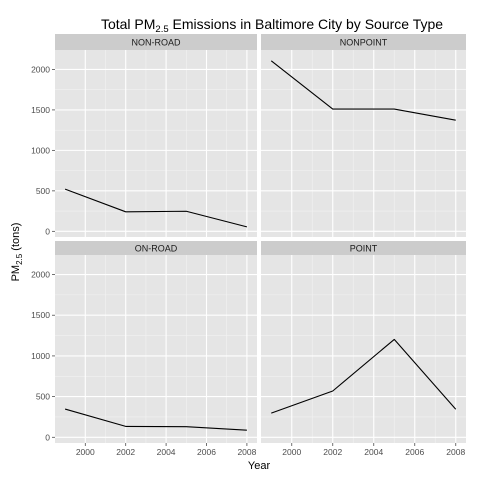 The image size is (480, 480). I want to click on y-axis-label-rest: (tons), so click(16, 238).